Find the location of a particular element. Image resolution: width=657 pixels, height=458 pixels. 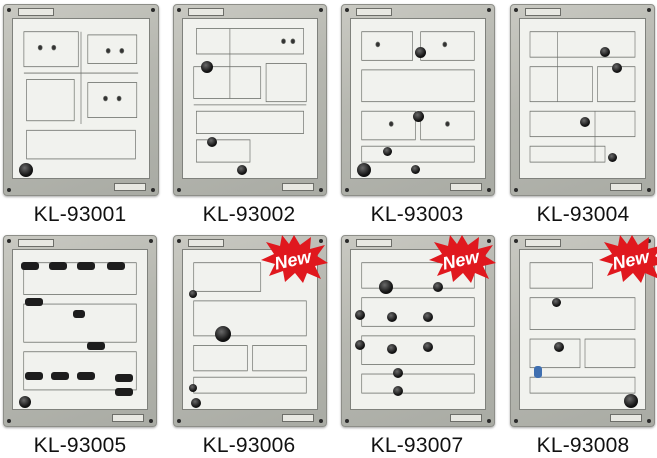

product-card-kl-93004: KL-93004 is located at coordinates (579, 114).